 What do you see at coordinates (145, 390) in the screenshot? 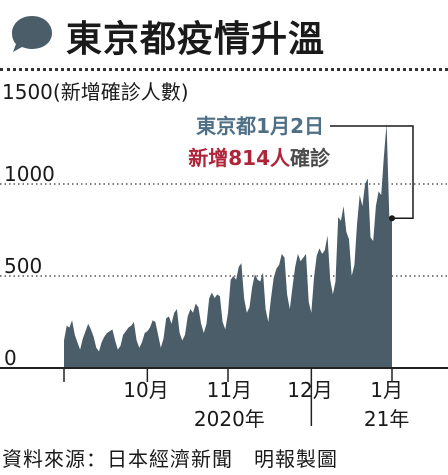
I see `x-tick-label: 10月` at bounding box center [145, 390].